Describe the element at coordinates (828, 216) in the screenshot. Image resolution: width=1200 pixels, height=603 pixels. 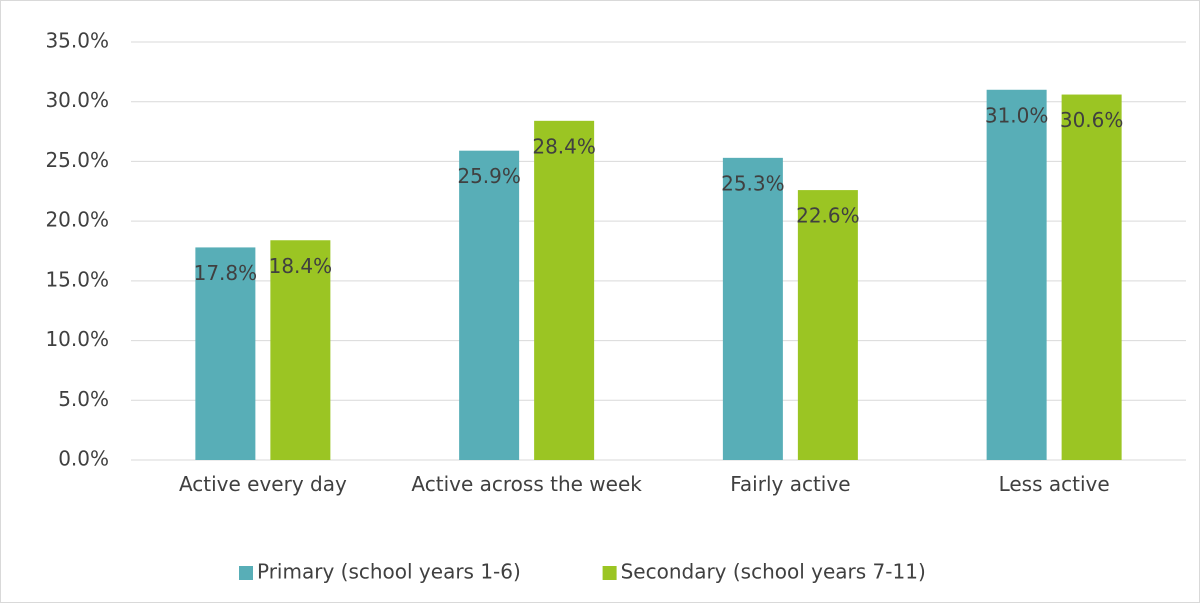
I see `data-label: 22.6%` at that location.